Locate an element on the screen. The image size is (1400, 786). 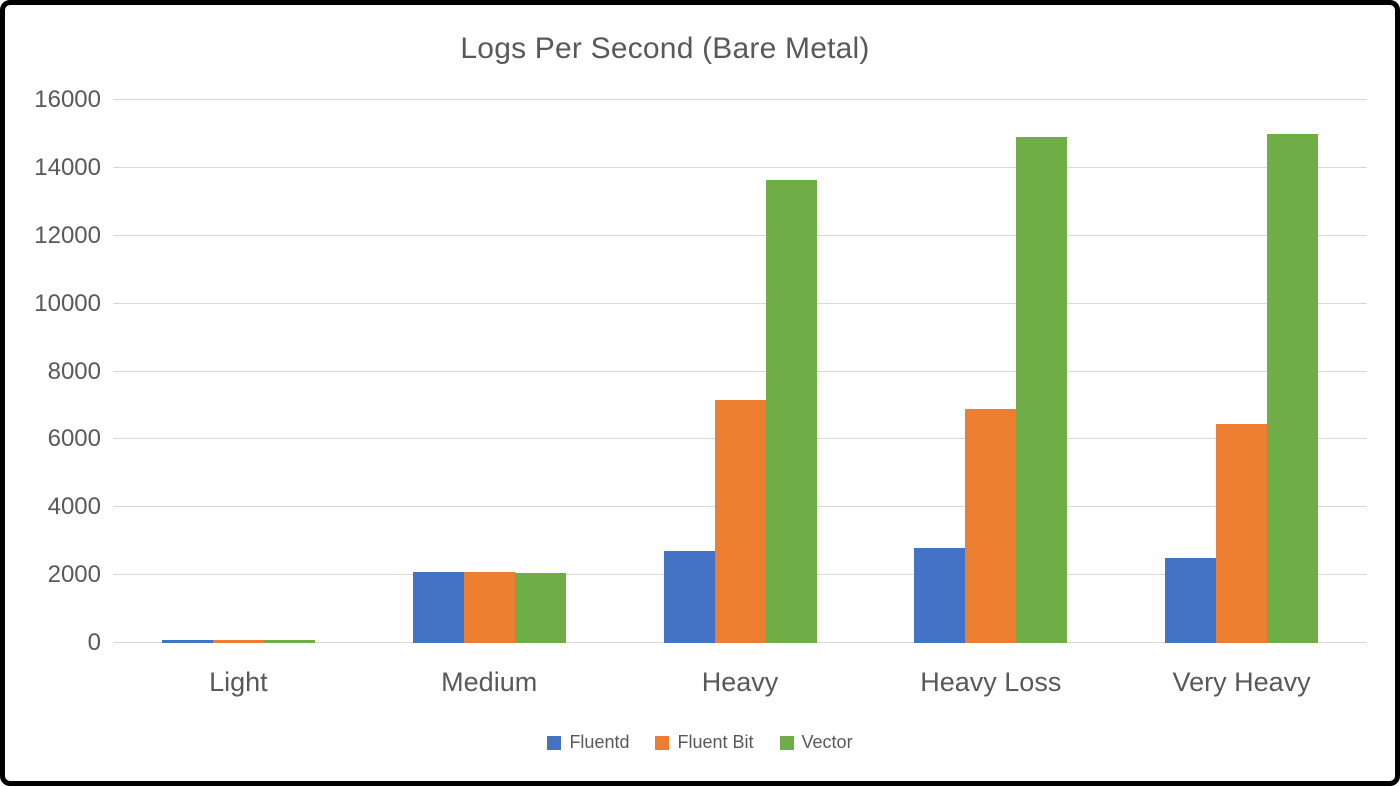
x-axis: Light Medium Heavy Heavy Loss Very Heavy is located at coordinates (740, 687).